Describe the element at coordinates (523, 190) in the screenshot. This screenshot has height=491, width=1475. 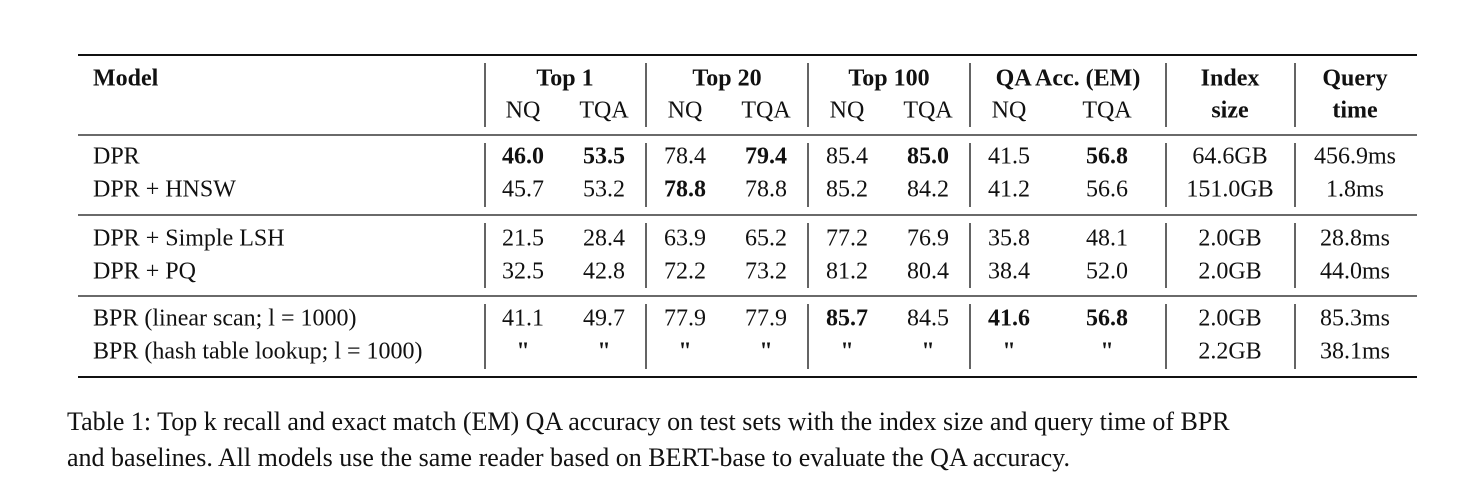
I see `cell: 45.7` at that location.